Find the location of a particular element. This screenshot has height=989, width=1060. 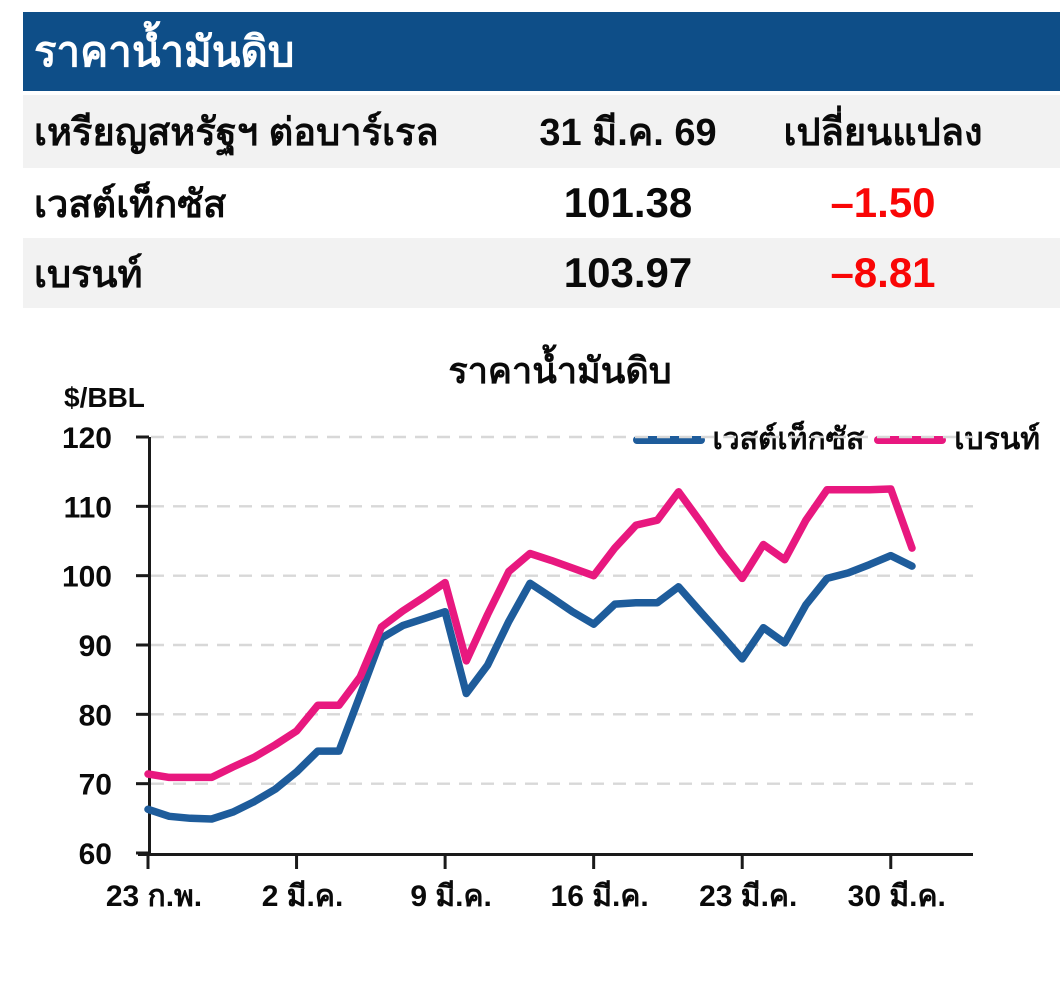

legend-item-brent: เบรนท์ is located at coordinates (957, 439).